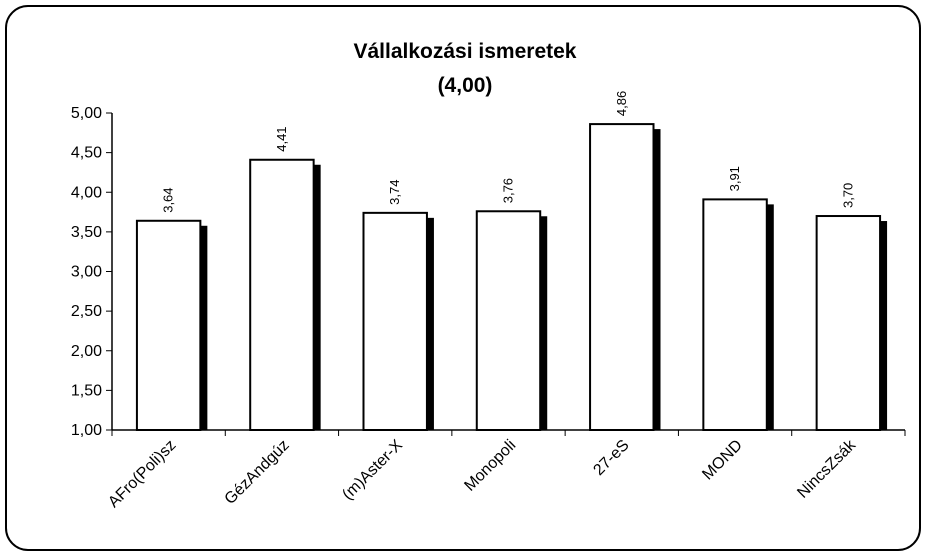 The image size is (928, 556). I want to click on y-tick-label: 1,00, so click(86, 430).